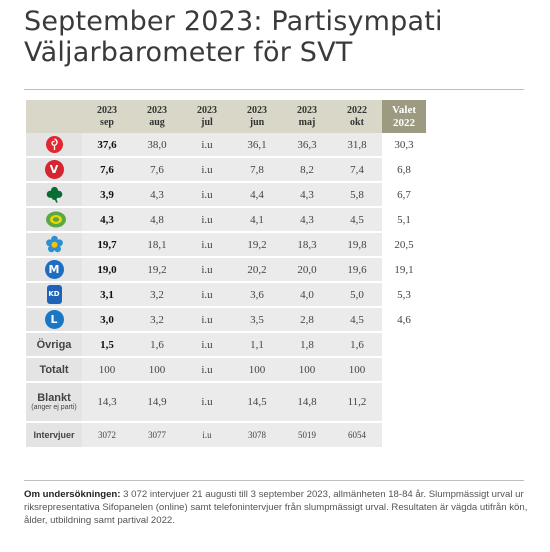 This screenshot has height=552, width=550. I want to click on value-cell: 3,1, so click(107, 295).